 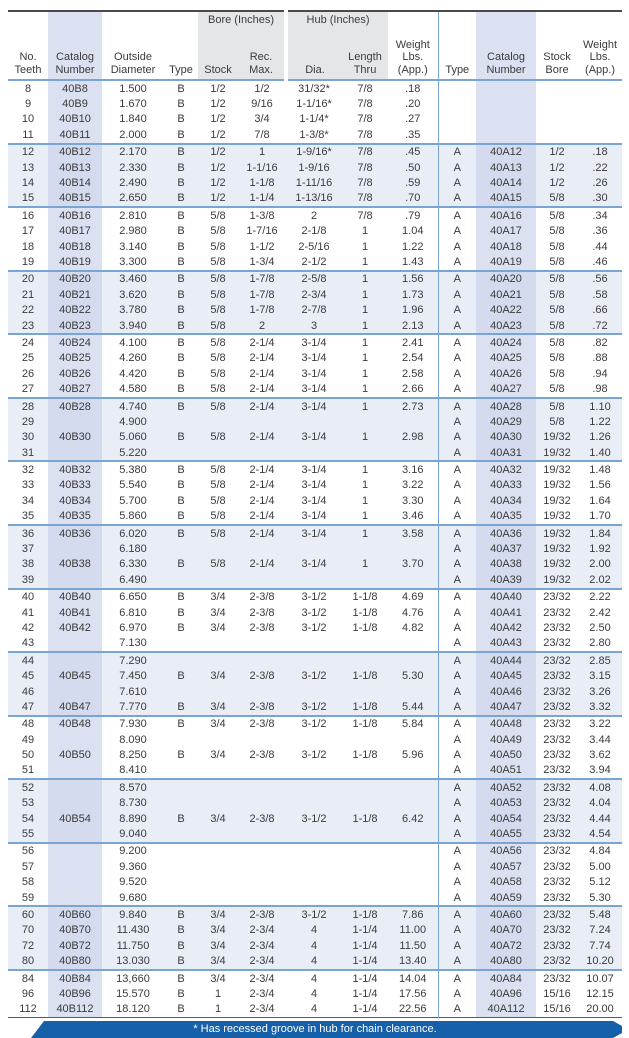 What do you see at coordinates (506, 803) in the screenshot?
I see `cell: 40A53` at bounding box center [506, 803].